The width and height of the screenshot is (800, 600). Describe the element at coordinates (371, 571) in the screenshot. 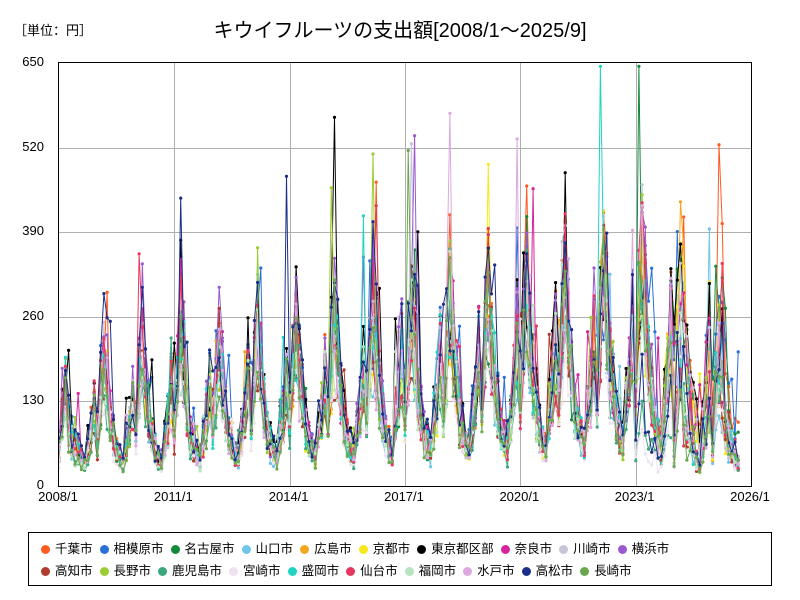

I see `legend-item: 仙台市` at that location.